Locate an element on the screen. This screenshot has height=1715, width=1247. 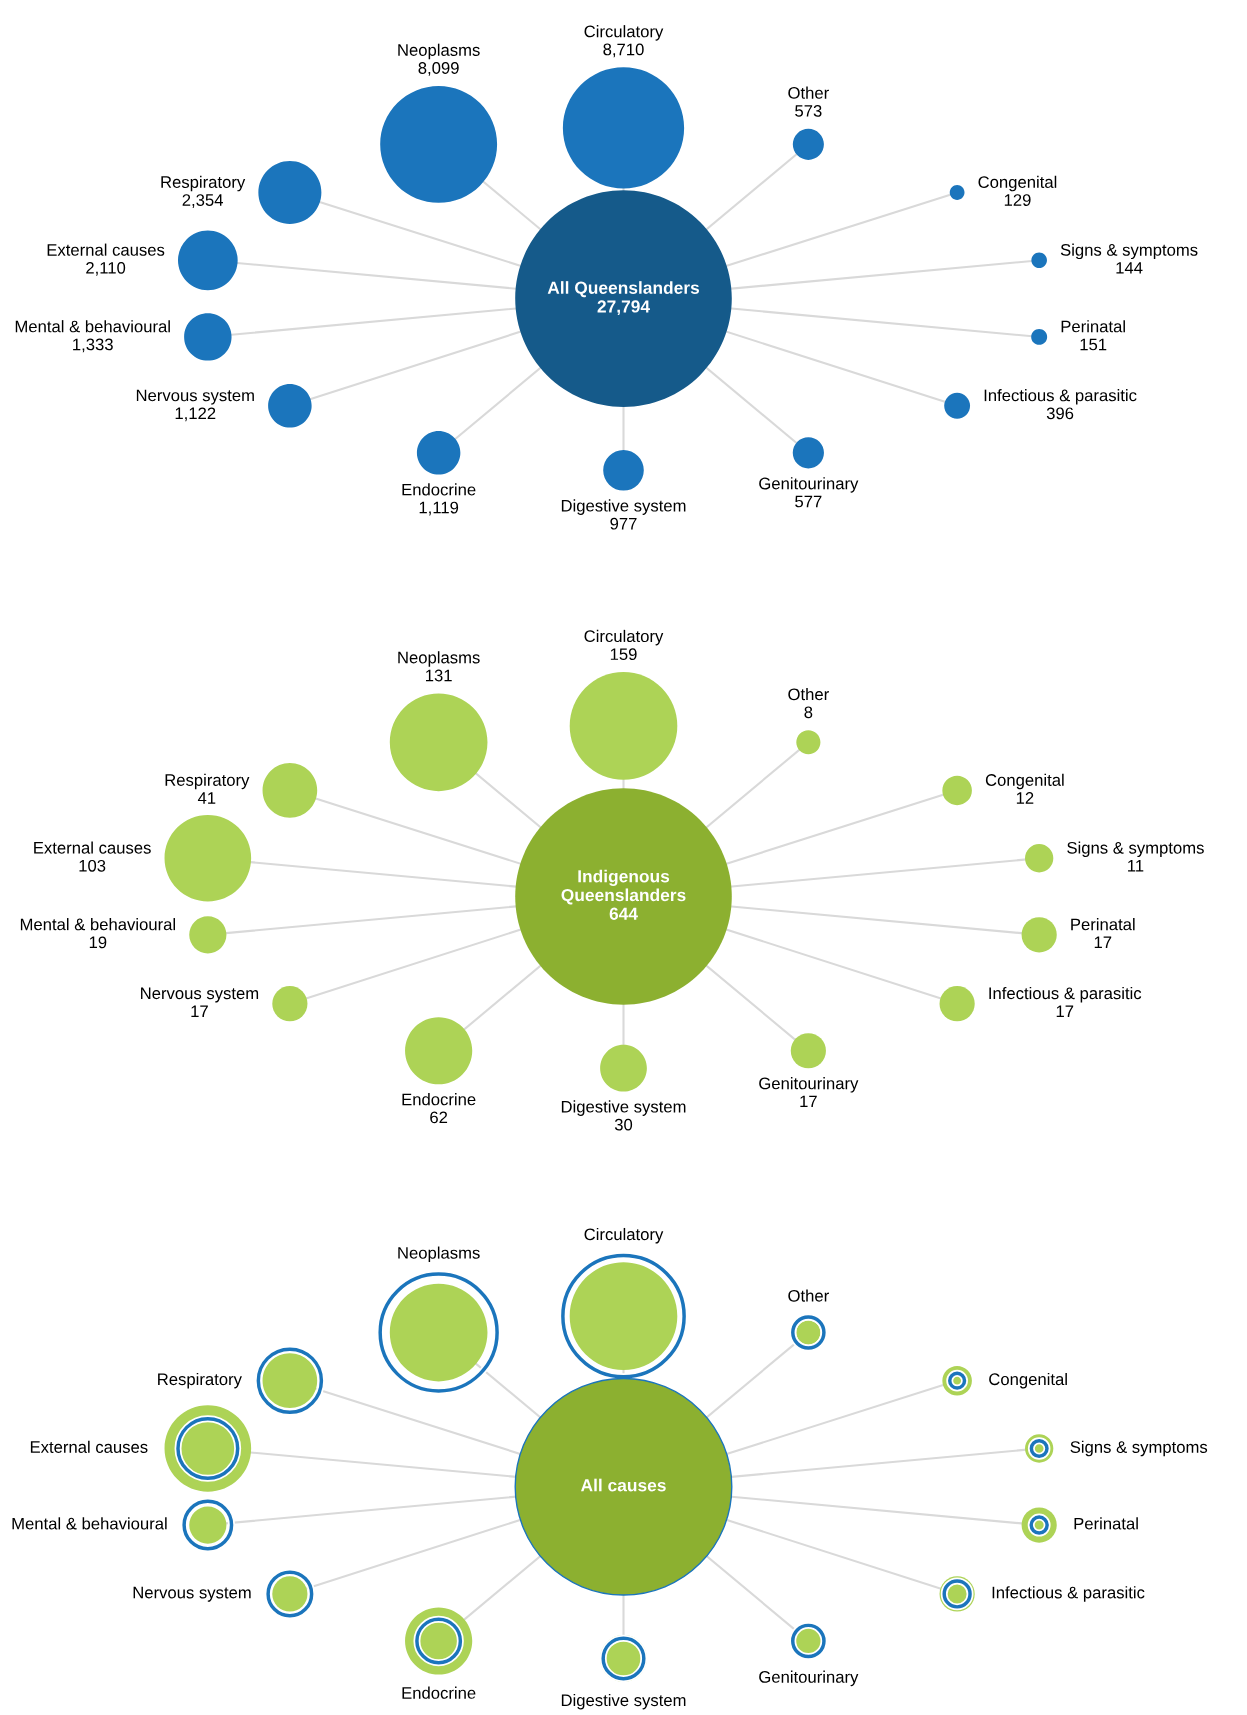
data-label: 8 is located at coordinates (808, 712).